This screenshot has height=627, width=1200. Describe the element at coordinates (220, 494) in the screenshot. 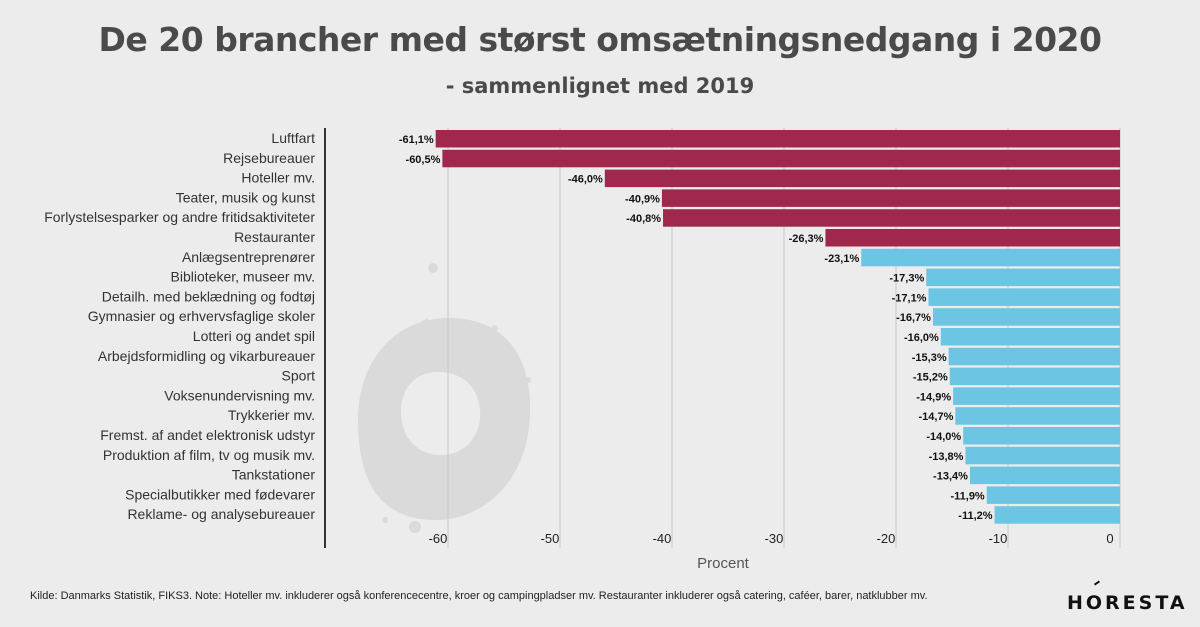

I see `category-label: Specialbutikker med fødevarer` at that location.